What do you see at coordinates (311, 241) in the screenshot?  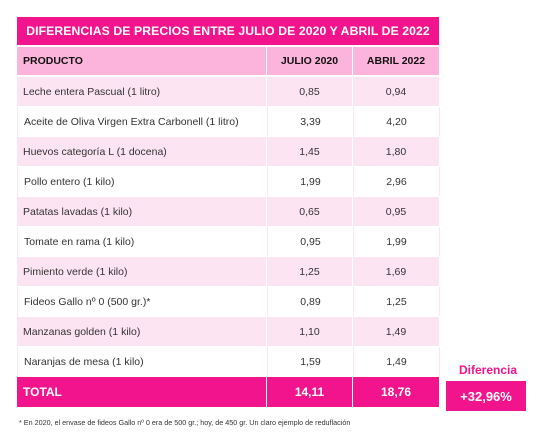 I see `cell-july-2020: 0,95` at bounding box center [311, 241].